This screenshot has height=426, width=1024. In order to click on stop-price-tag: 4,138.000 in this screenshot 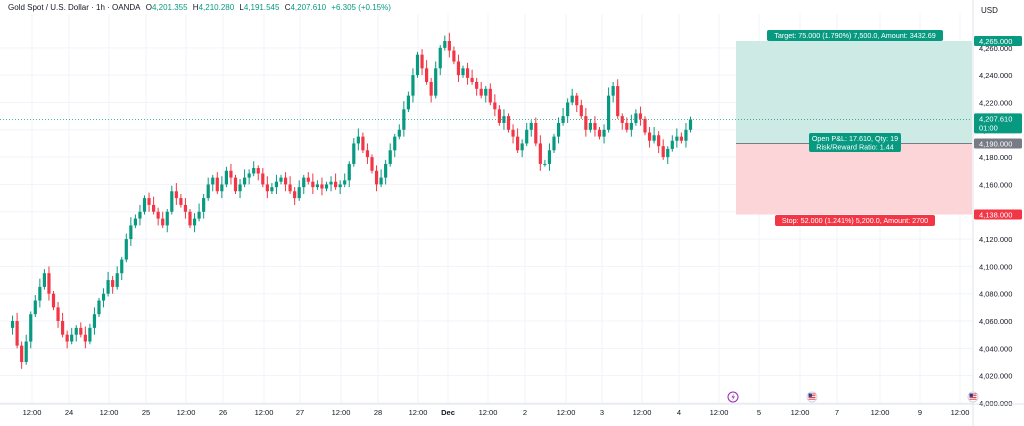, I will do `click(995, 214)`.